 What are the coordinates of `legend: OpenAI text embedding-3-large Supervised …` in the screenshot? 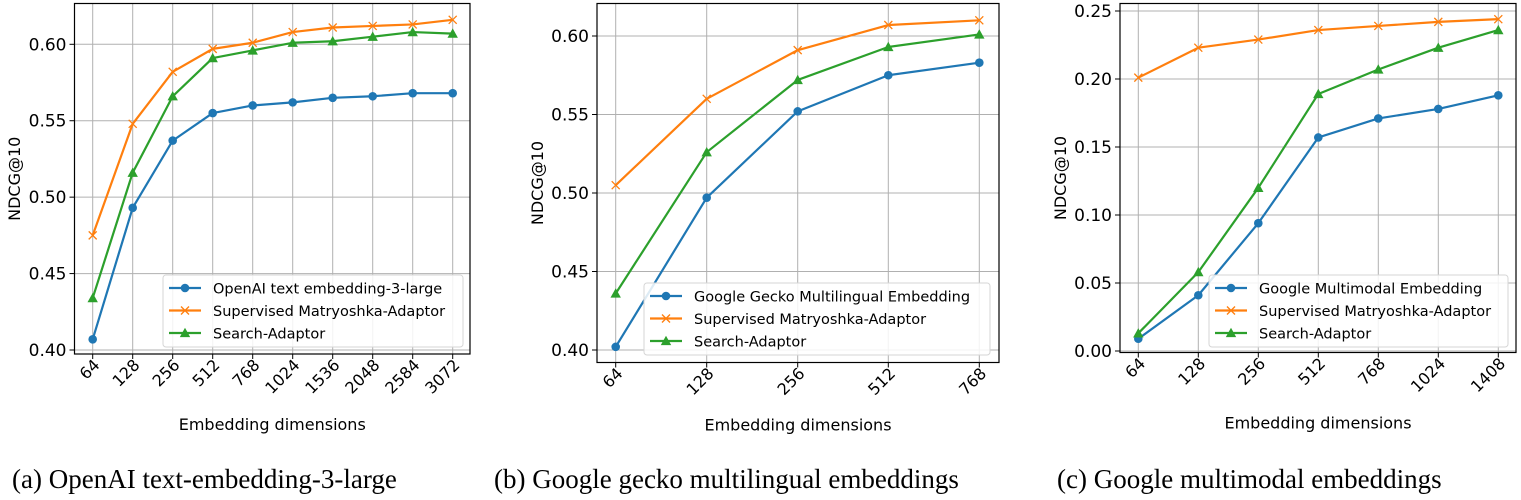 It's located at (313, 311).